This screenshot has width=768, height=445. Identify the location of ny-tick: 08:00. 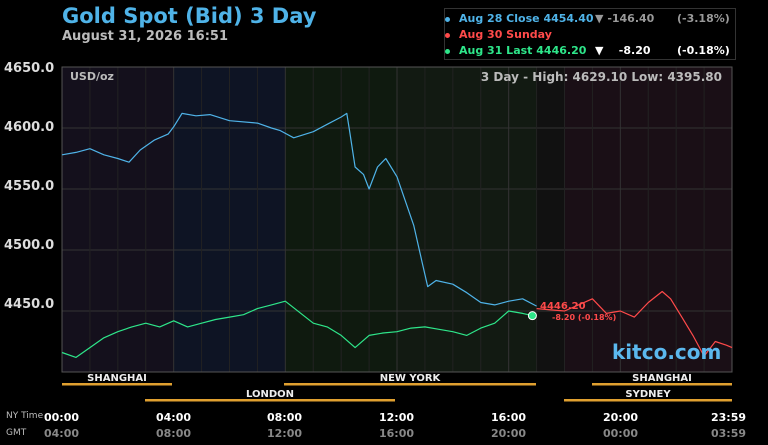
(285, 417).